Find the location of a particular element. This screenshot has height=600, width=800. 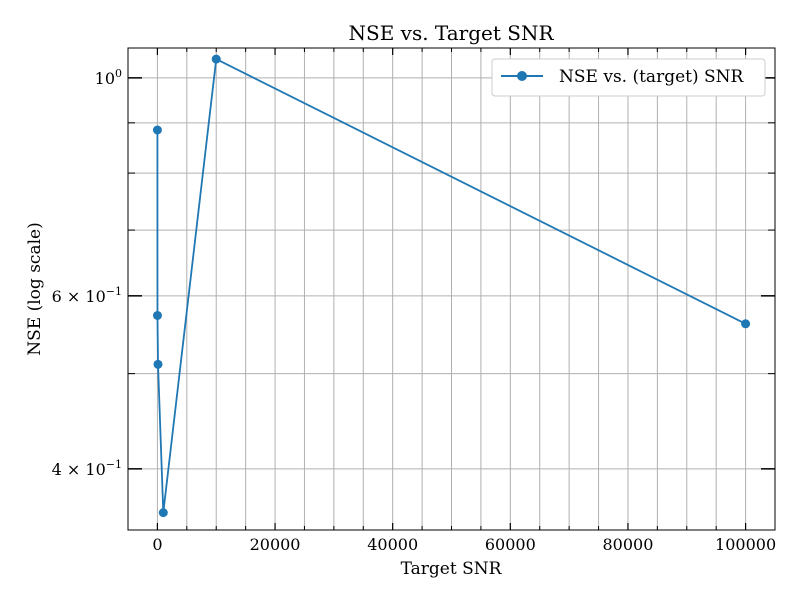

legend: NSE vs. (target) SNR is located at coordinates (628, 77).